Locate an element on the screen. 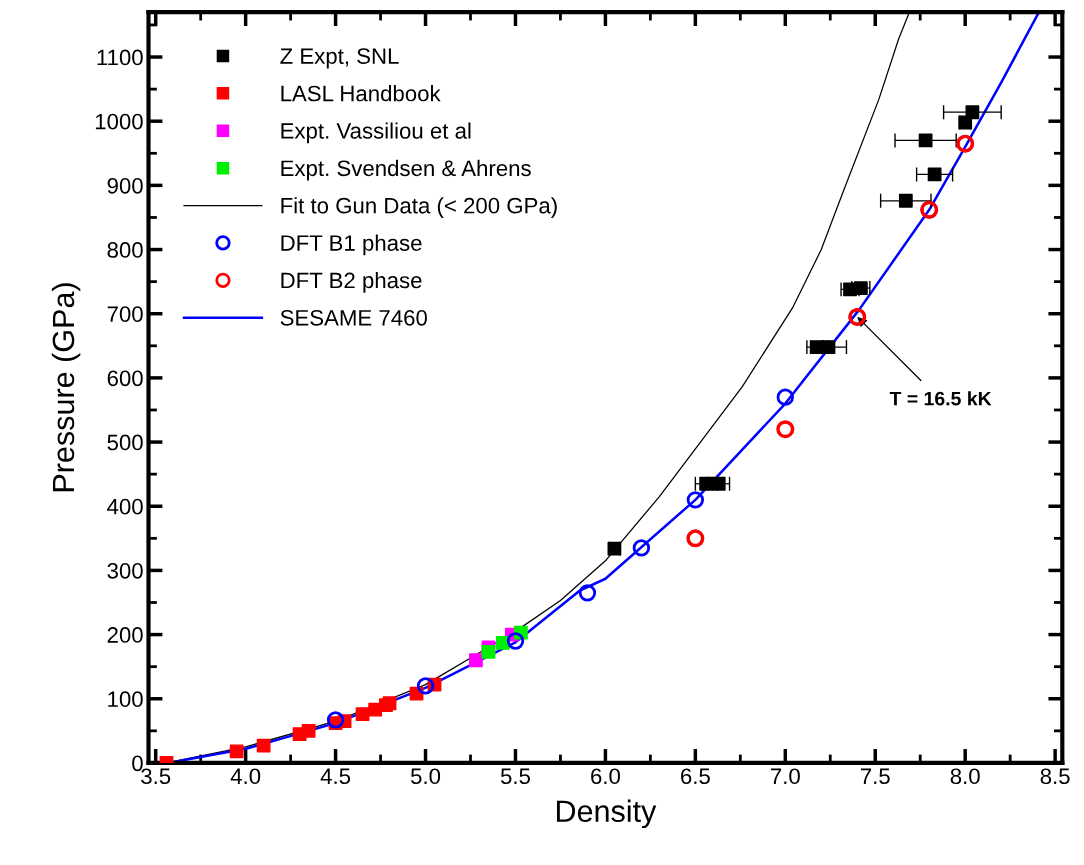 The image size is (1084, 865). legend-label: LASL Handbook is located at coordinates (361, 93).